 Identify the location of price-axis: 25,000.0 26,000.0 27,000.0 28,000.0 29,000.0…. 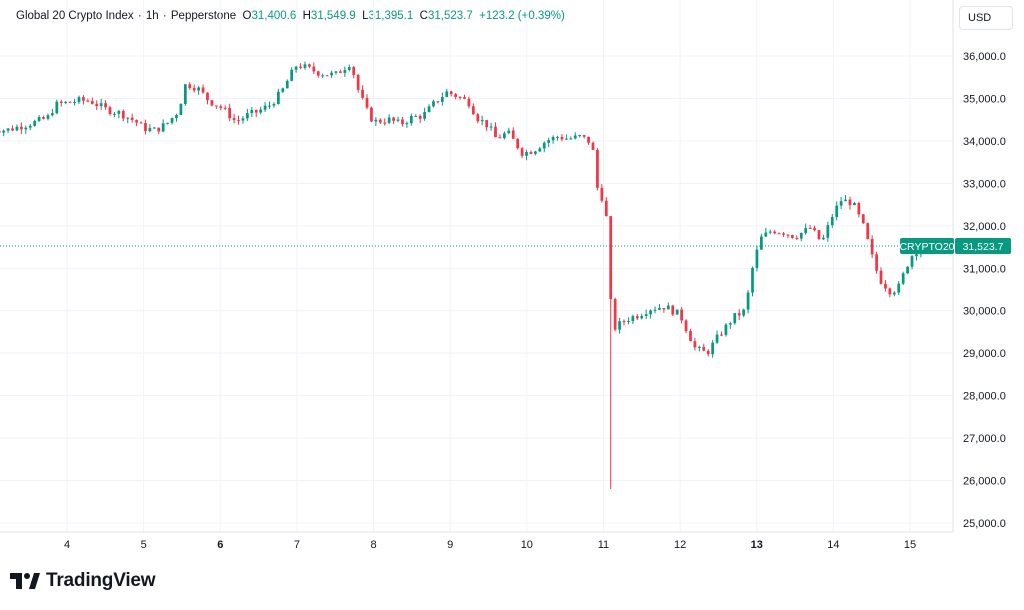
(984, 290).